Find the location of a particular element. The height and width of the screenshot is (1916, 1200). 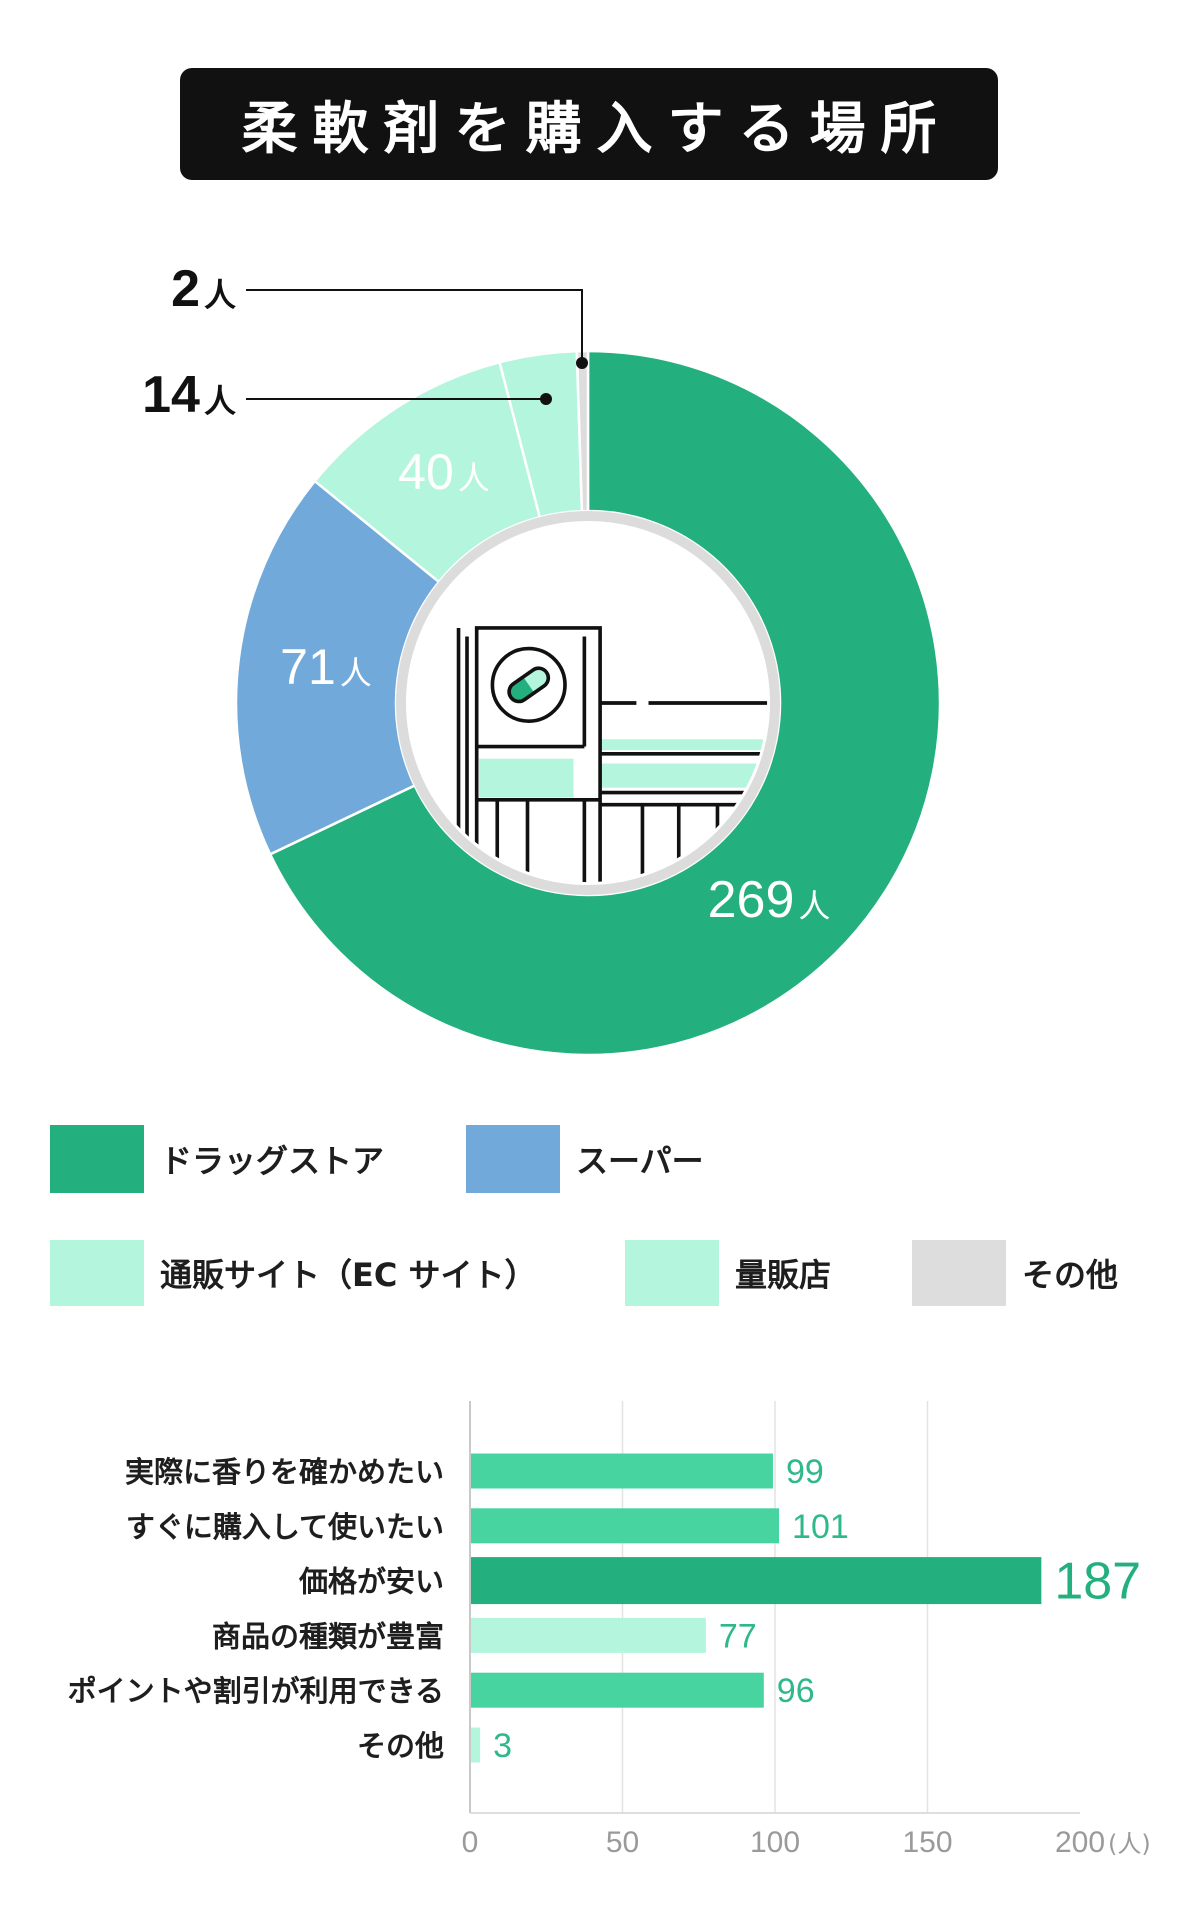

storefront-illustration is located at coordinates (612, 754).